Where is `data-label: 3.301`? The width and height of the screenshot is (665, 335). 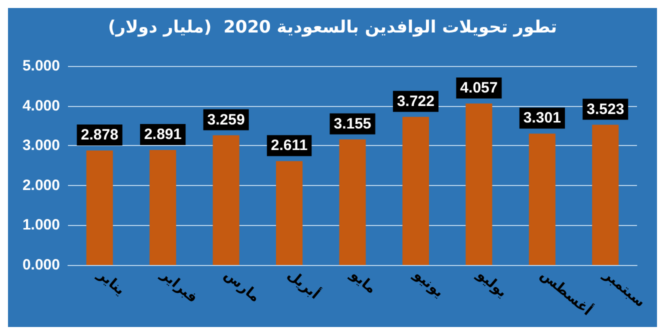
data-label: 3.301 is located at coordinates (542, 118).